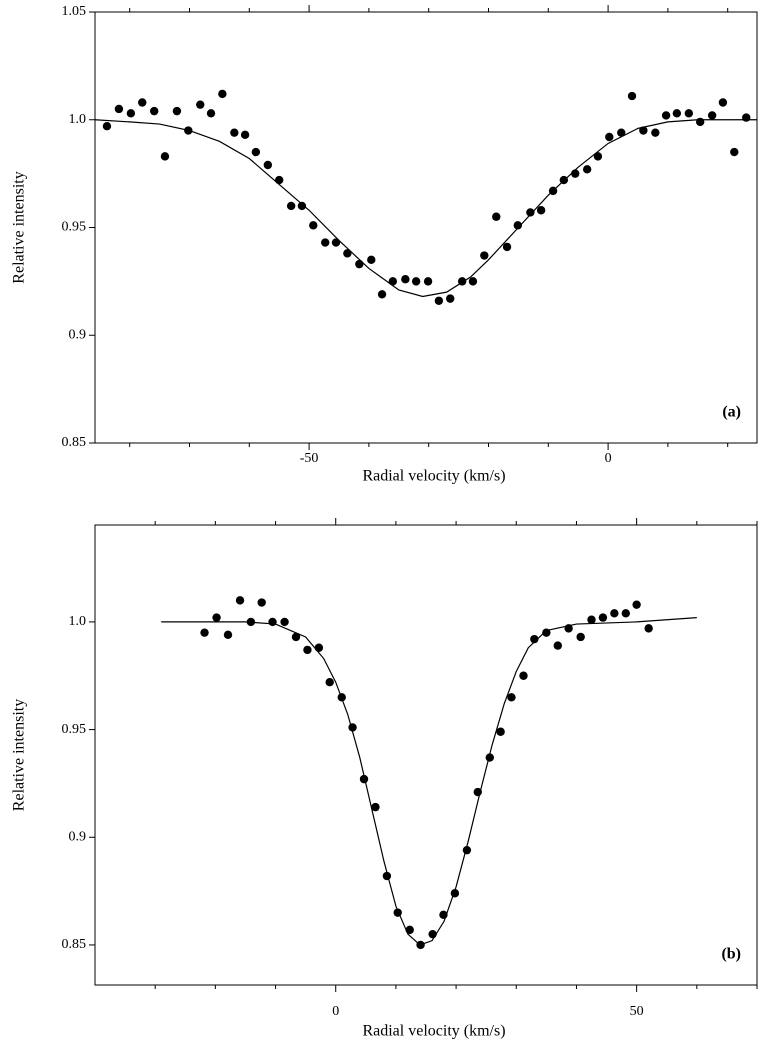  What do you see at coordinates (731, 412) in the screenshot?
I see `panel-label: (a)` at bounding box center [731, 412].